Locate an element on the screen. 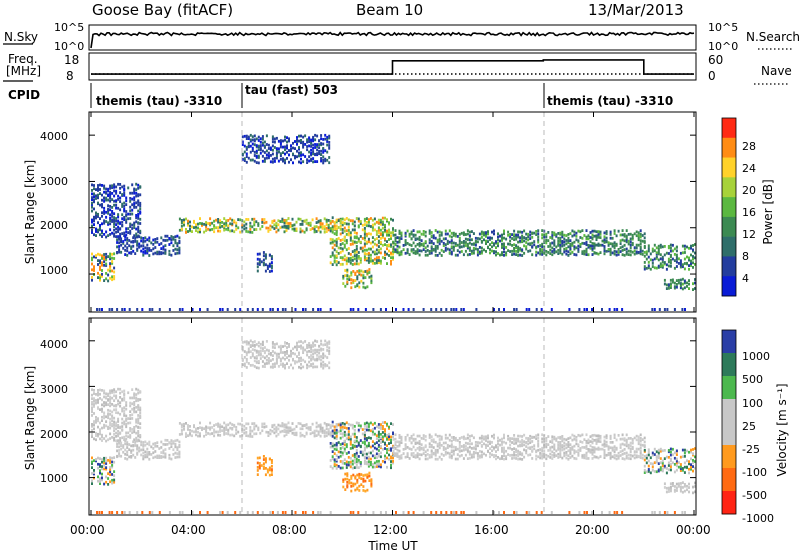  power-colorbar-frame is located at coordinates (729, 207).